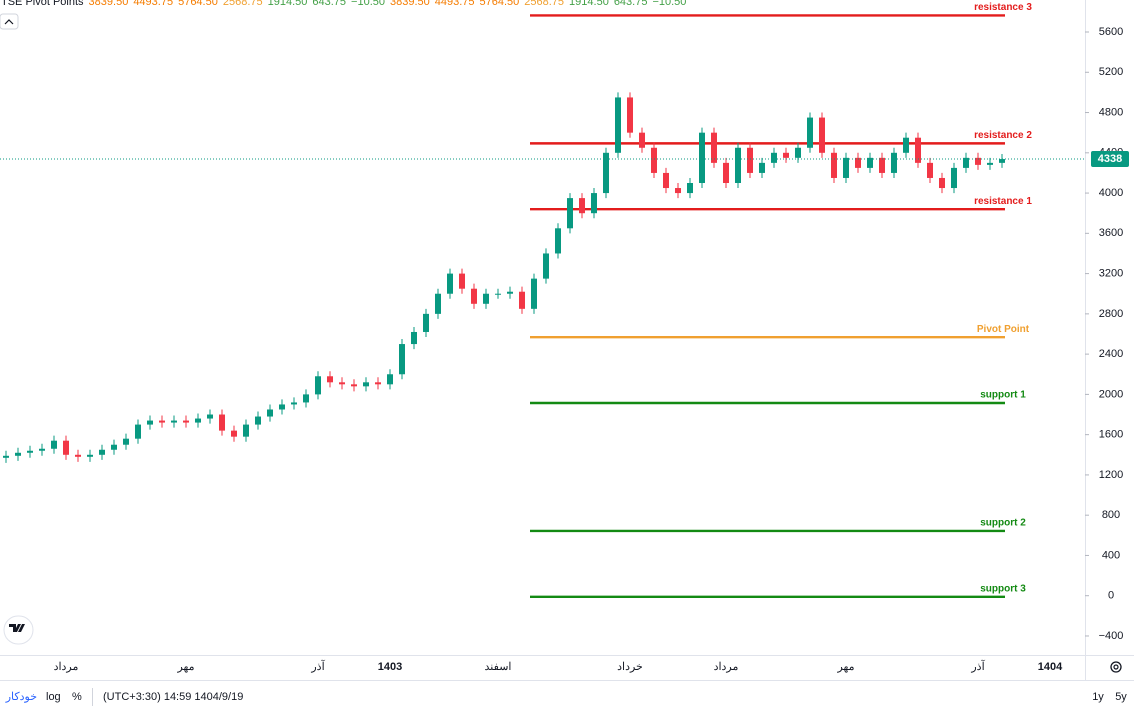 Image resolution: width=1134 pixels, height=720 pixels. I want to click on range-button: 1y, so click(1098, 697).